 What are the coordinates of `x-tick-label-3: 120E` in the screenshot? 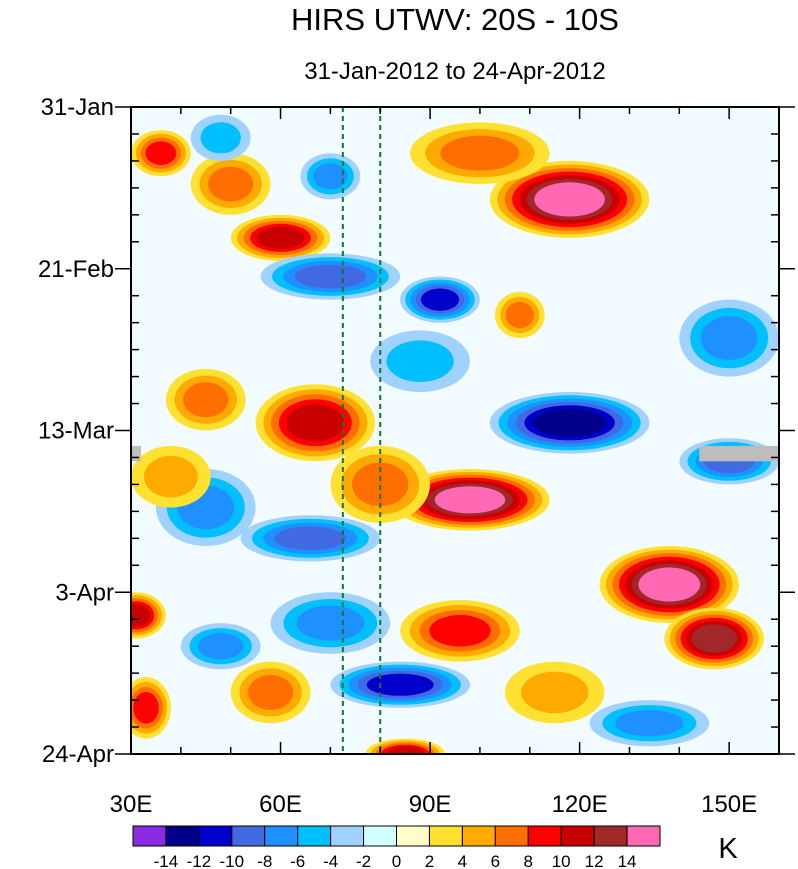 It's located at (580, 804).